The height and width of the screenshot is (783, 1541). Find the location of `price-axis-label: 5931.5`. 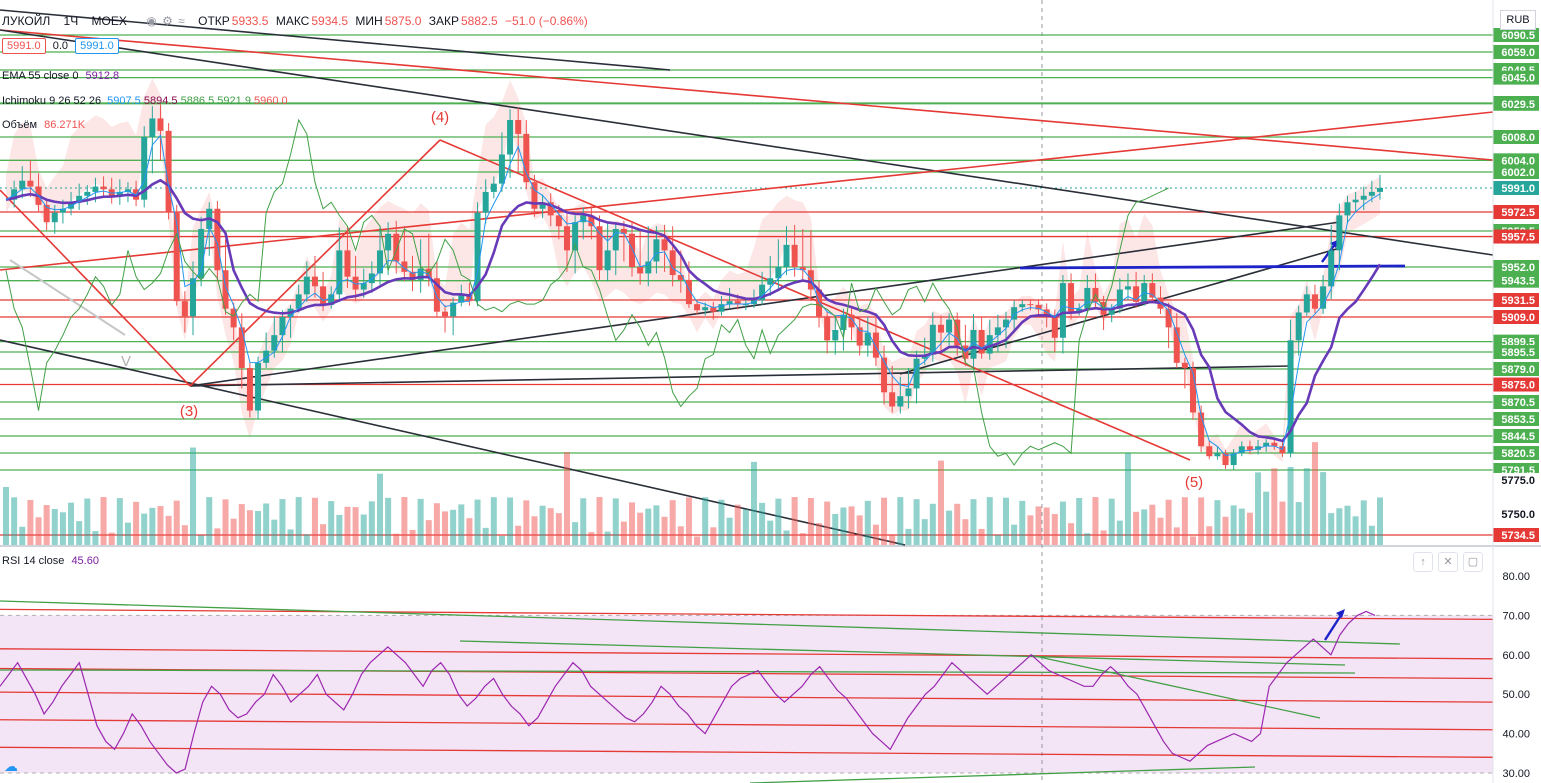

price-axis-label: 5931.5 is located at coordinates (1518, 301).